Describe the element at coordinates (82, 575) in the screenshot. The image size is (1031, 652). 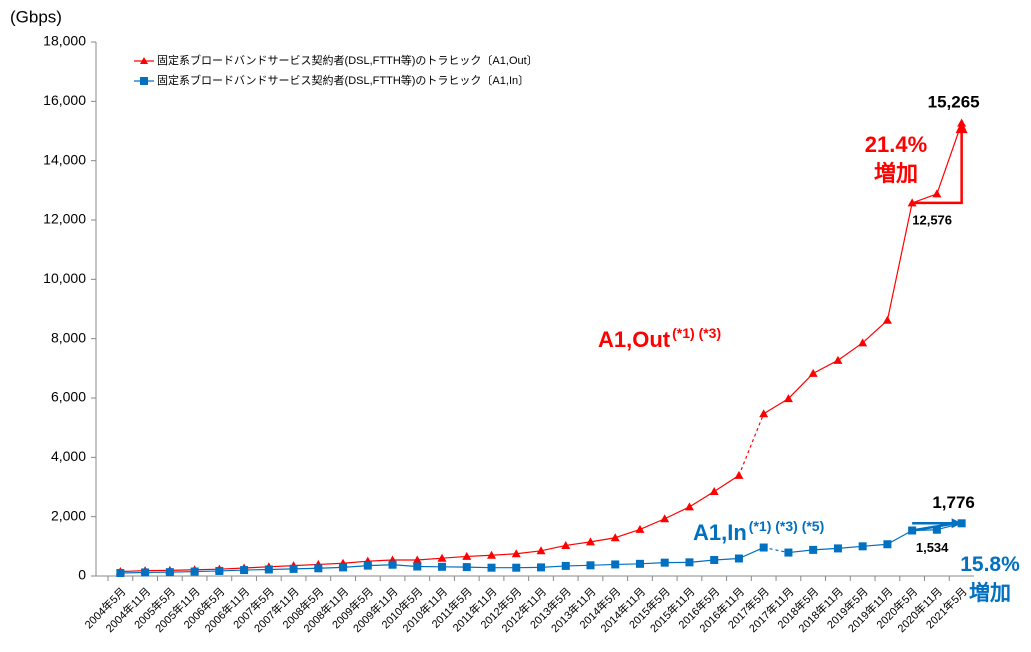
I see `y-tick-label: 0` at that location.